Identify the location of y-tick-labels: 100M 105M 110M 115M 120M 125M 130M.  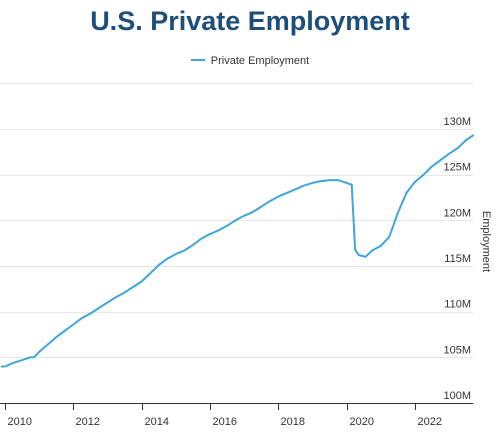
(457, 259).